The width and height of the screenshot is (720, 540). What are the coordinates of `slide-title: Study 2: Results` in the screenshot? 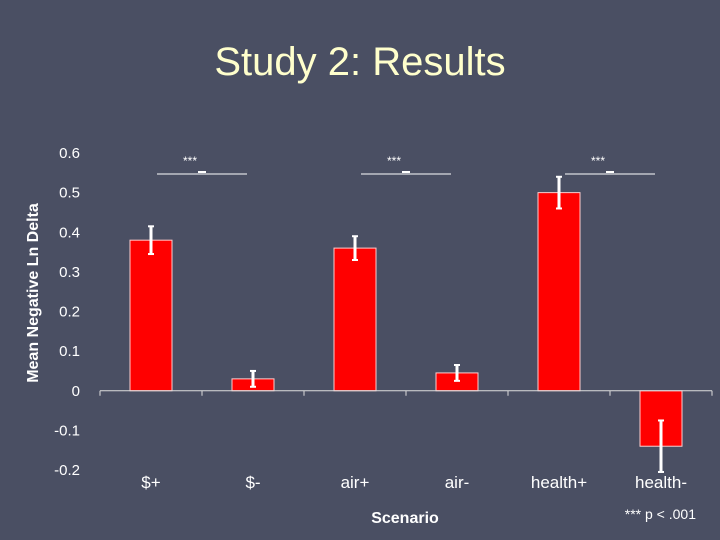 It's located at (360, 62).